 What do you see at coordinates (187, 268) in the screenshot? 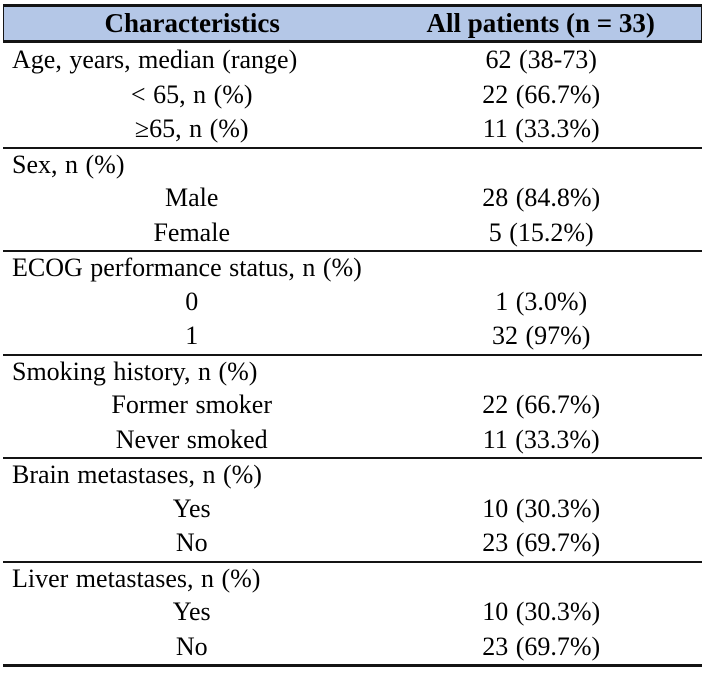
I see `row-label: ECOG performance status, n (%)` at bounding box center [187, 268].